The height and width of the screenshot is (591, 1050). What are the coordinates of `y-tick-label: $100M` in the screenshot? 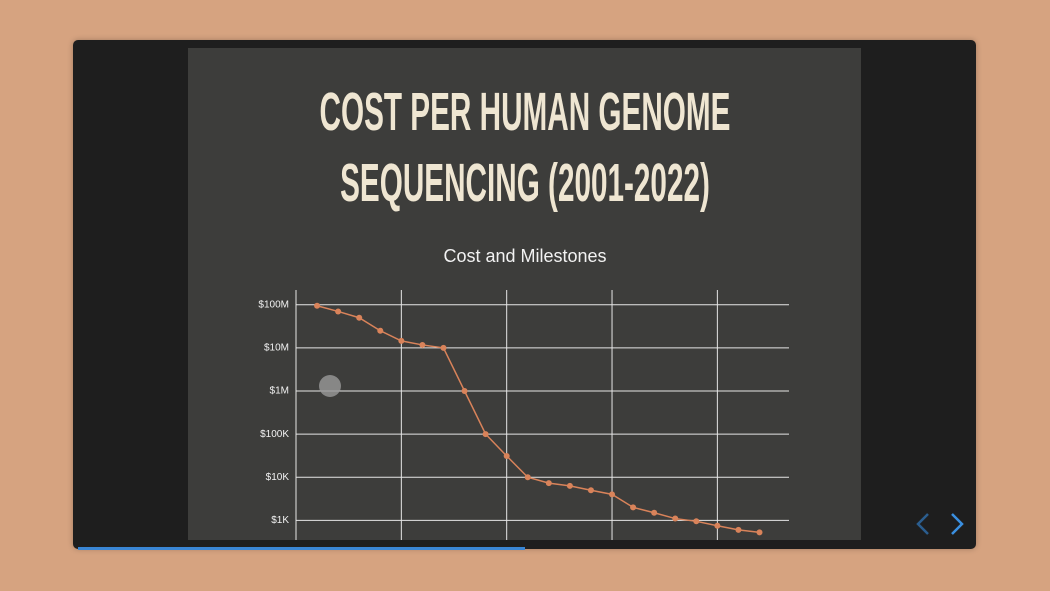 It's located at (273, 304).